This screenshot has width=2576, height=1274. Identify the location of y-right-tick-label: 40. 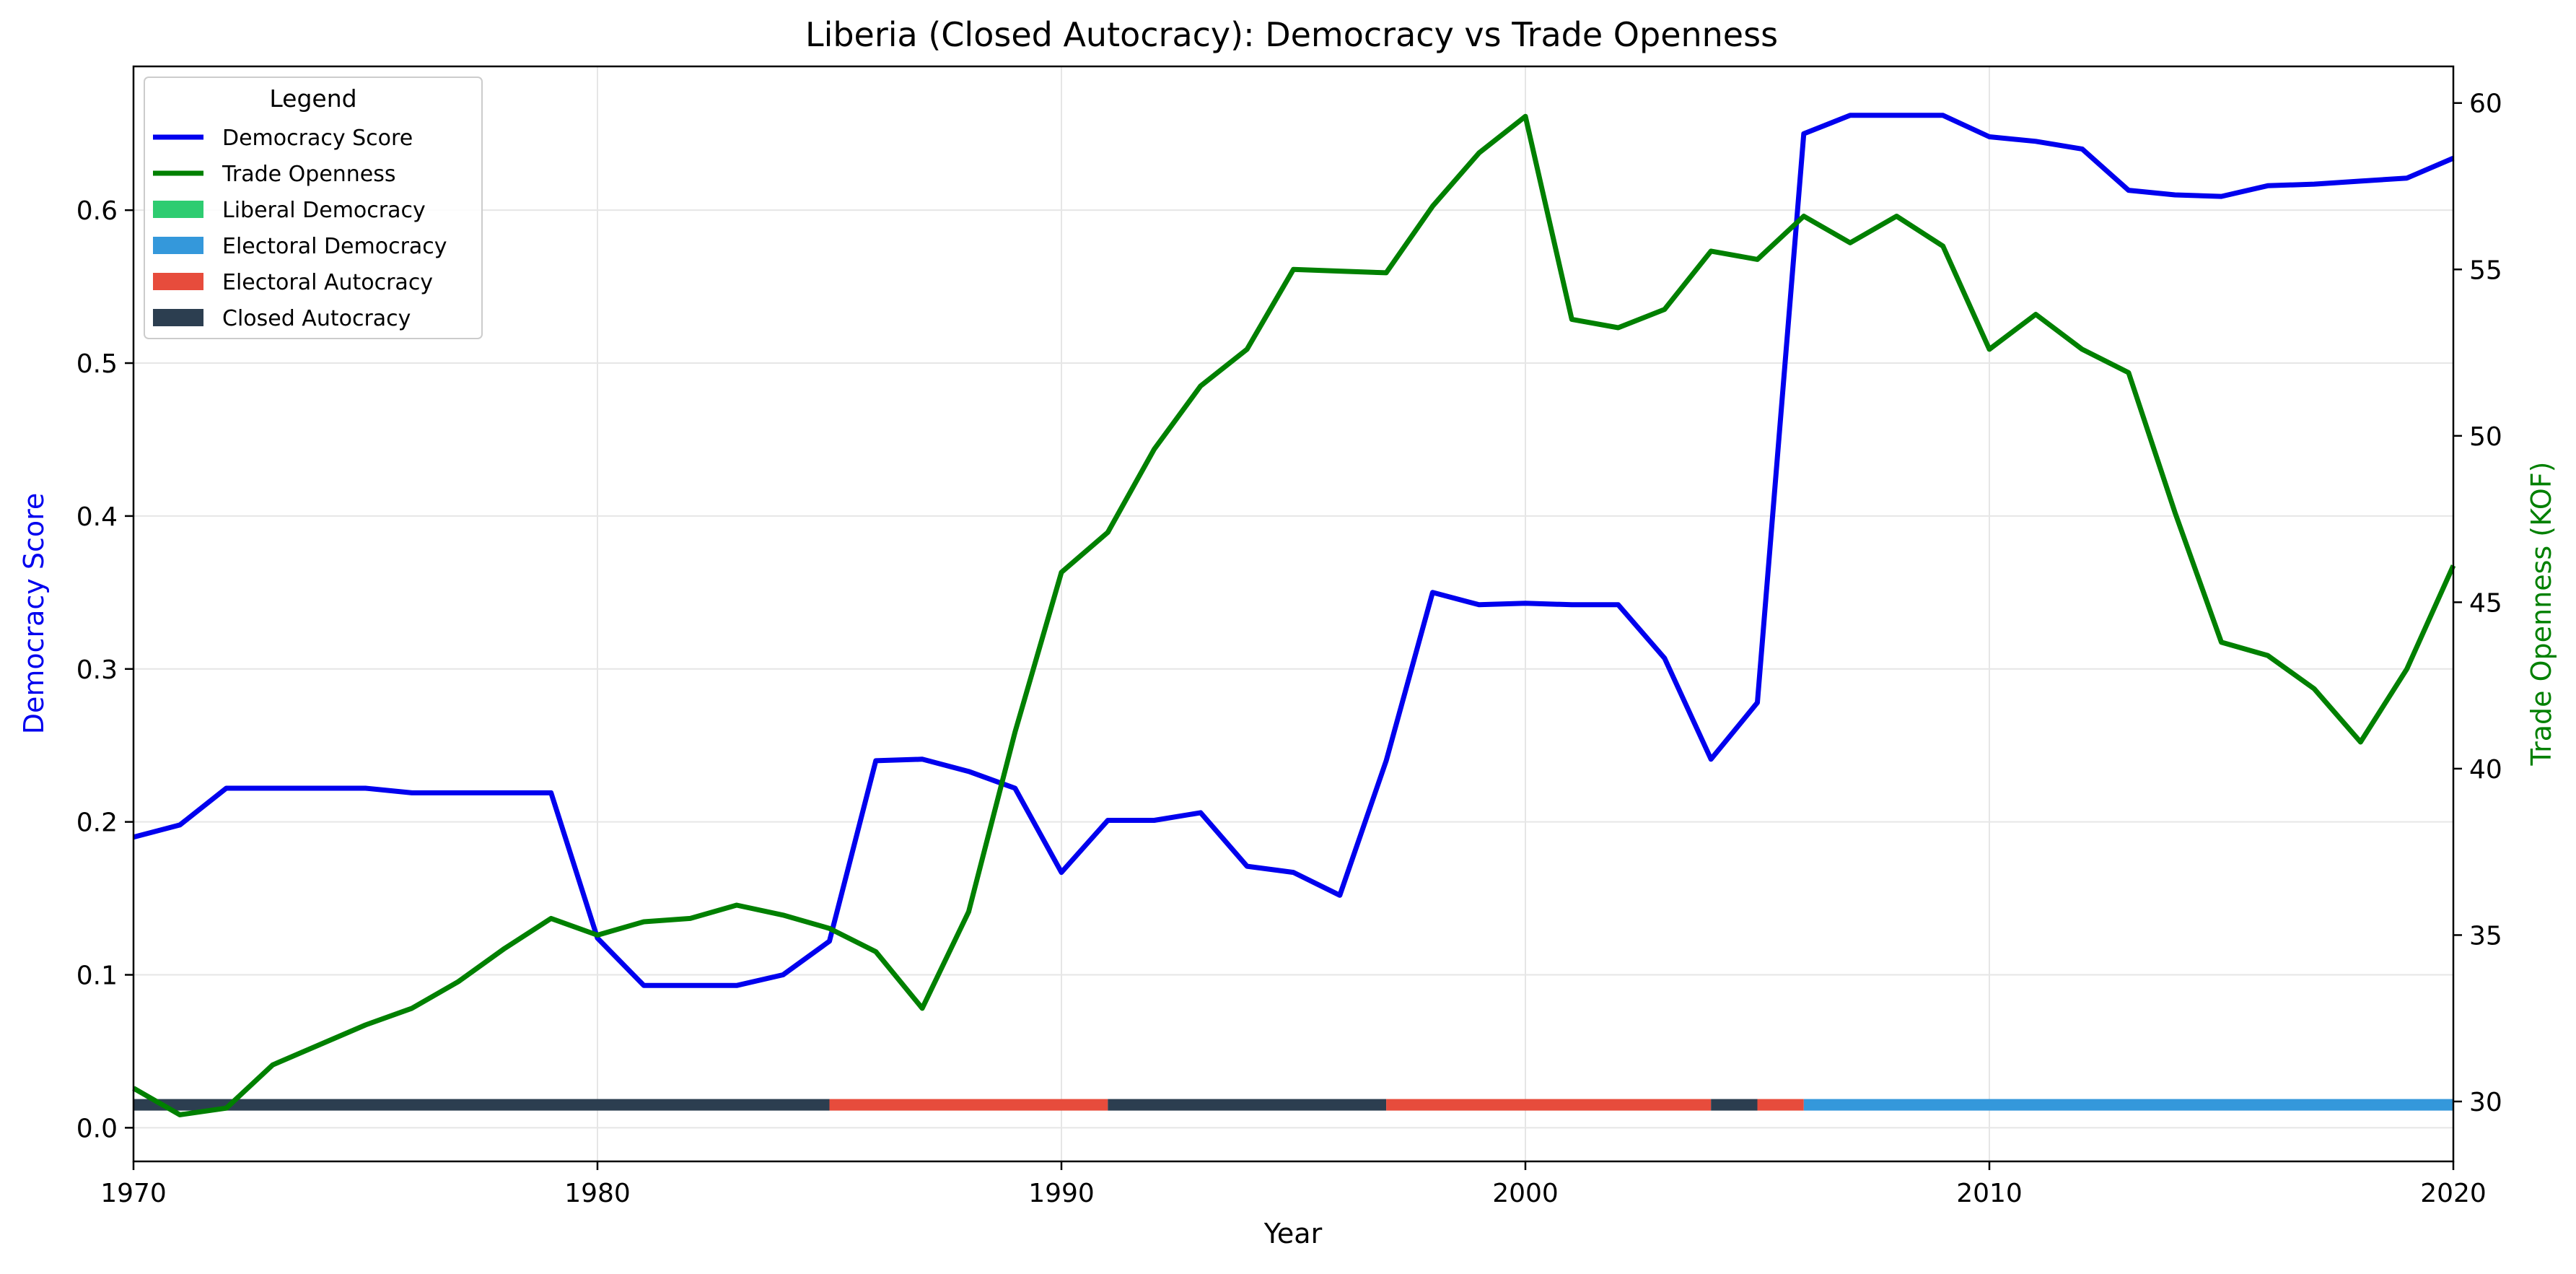
(2485, 770).